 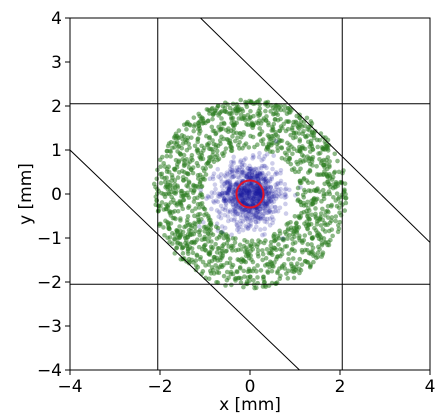 What do you see at coordinates (56, 107) in the screenshot?
I see `y-tick-label: 2` at bounding box center [56, 107].